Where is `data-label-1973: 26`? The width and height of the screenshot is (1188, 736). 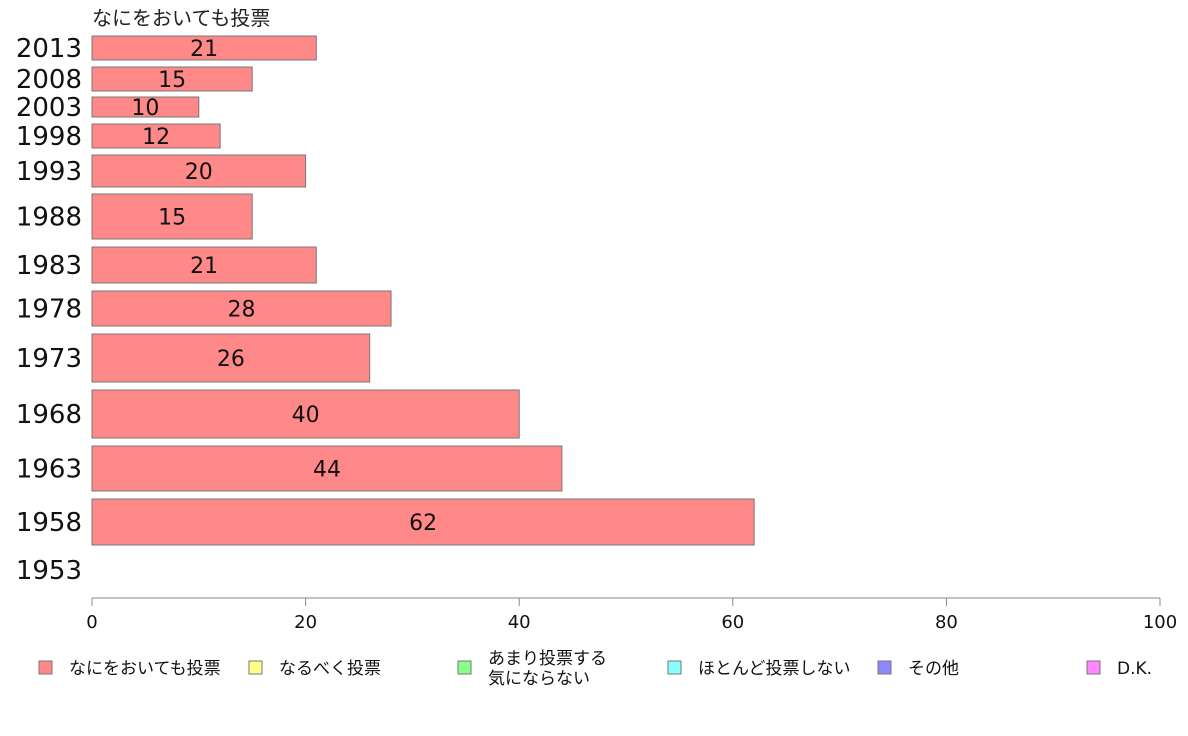
data-label-1973: 26 is located at coordinates (231, 359).